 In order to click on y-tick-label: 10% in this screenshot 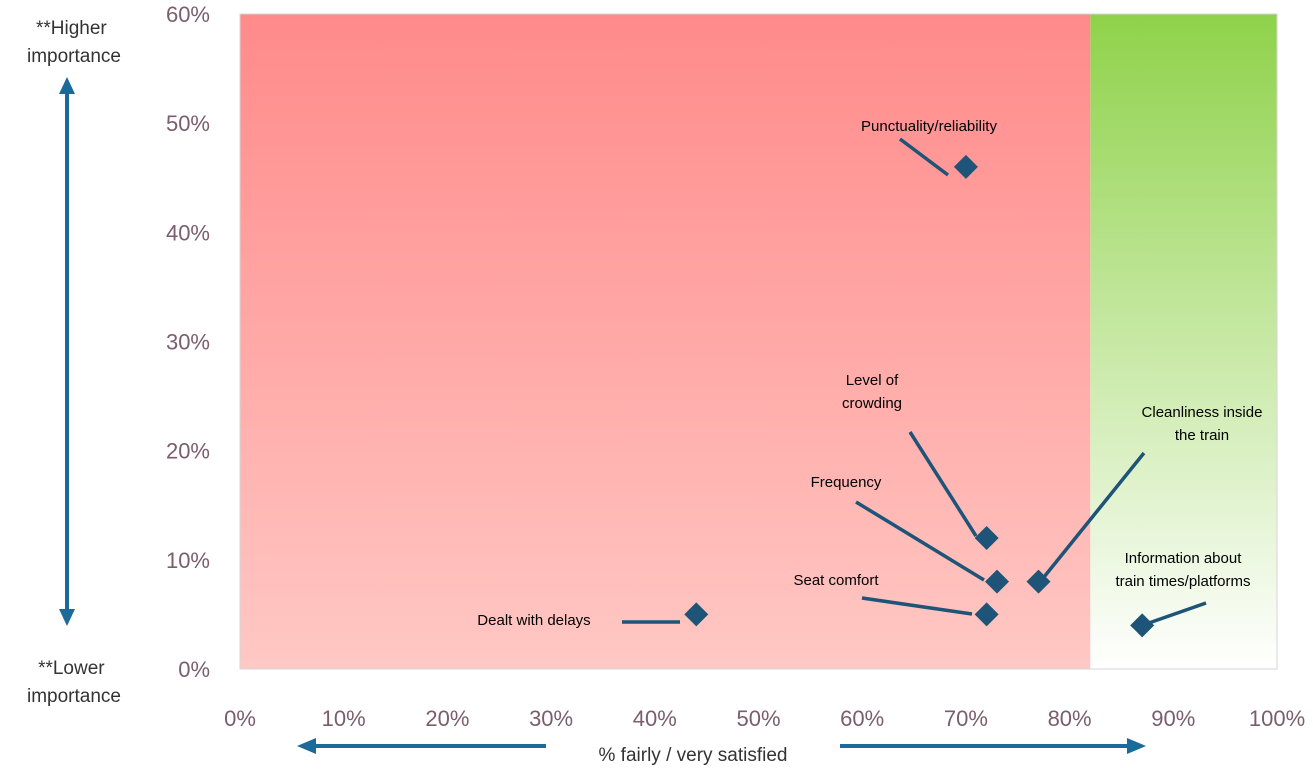, I will do `click(188, 560)`.